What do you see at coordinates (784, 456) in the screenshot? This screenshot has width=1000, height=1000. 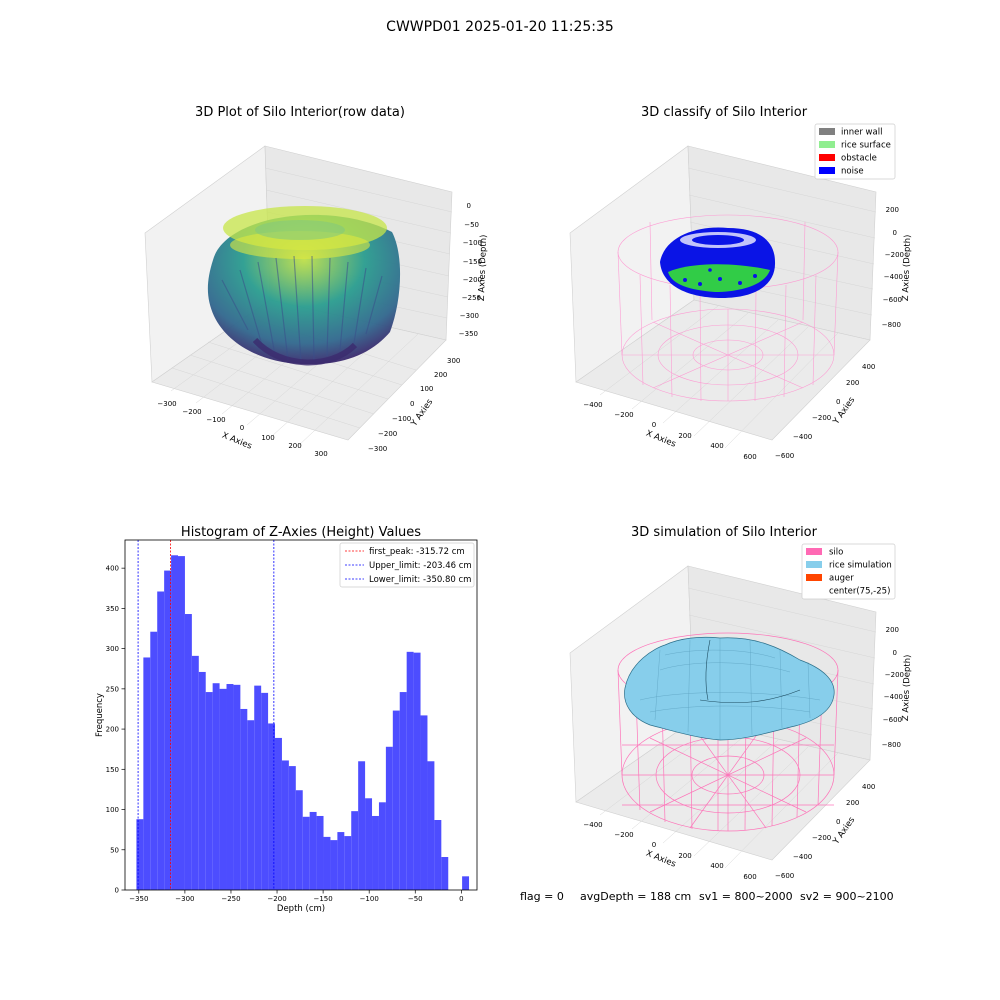 I see `classify-y-tick: −600` at bounding box center [784, 456].